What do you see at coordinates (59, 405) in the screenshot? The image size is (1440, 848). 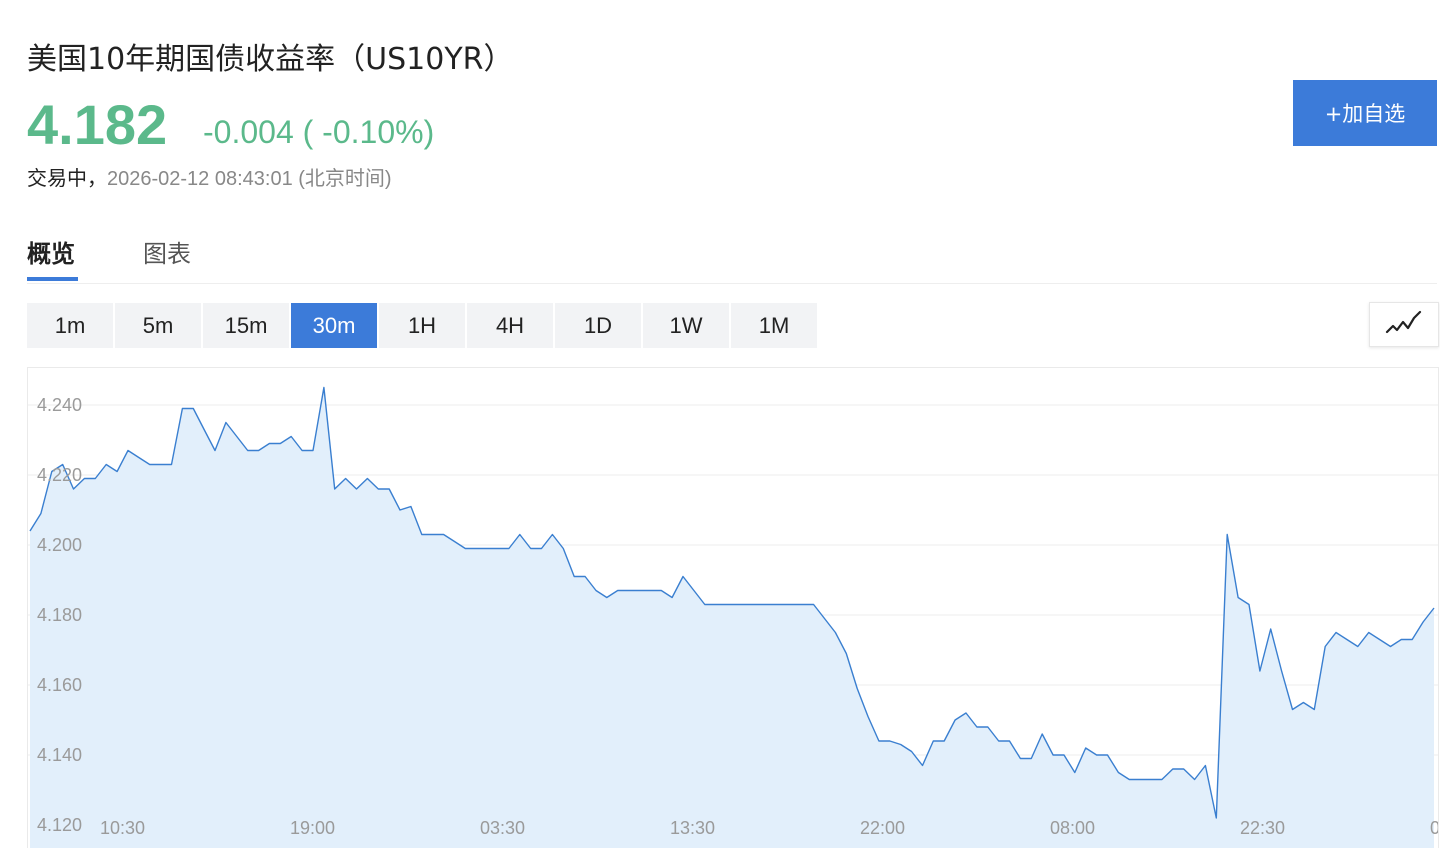 I see `y-tick-label: 4.240` at bounding box center [59, 405].